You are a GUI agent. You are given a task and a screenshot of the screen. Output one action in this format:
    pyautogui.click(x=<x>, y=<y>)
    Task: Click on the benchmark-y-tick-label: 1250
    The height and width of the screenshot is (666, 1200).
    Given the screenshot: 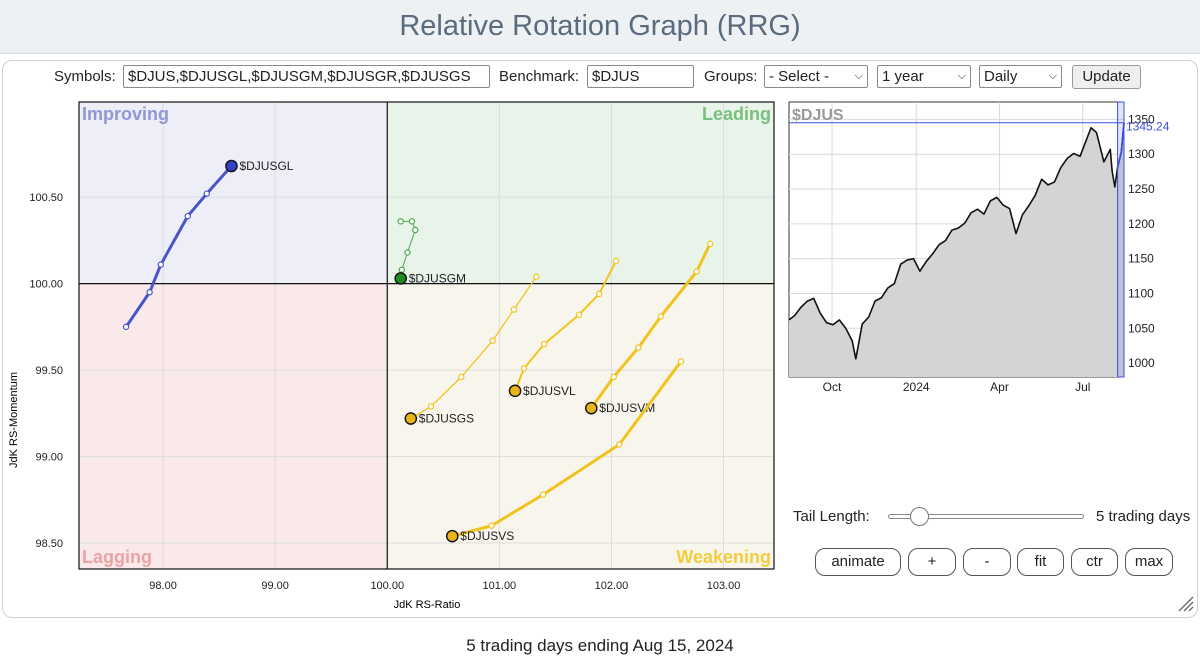 What is the action you would take?
    pyautogui.click(x=1141, y=189)
    